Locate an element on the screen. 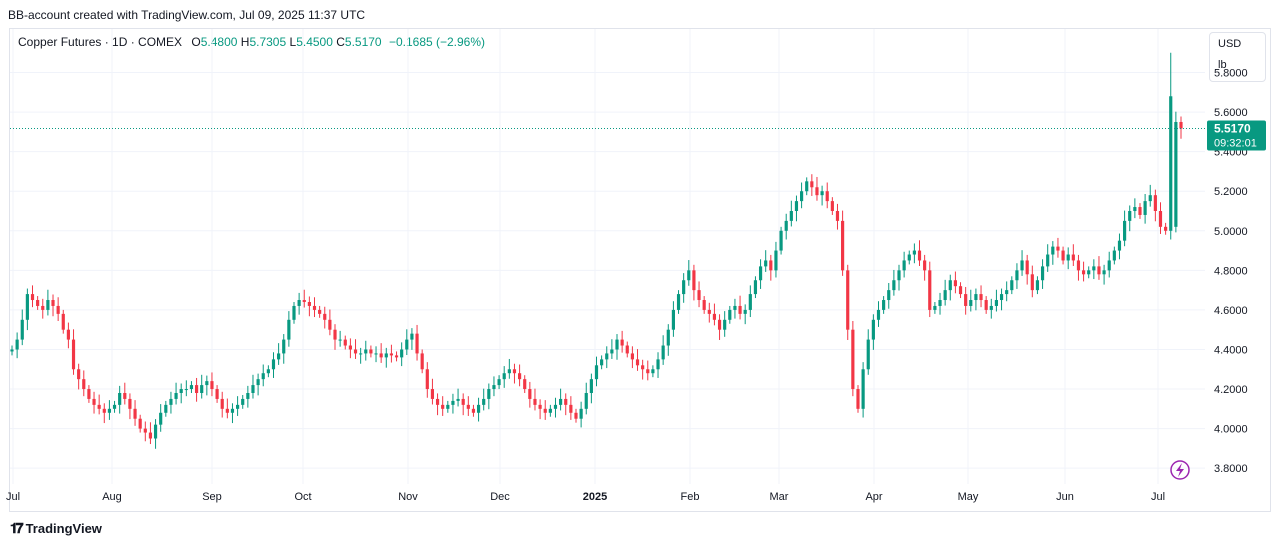 This screenshot has height=546, width=1281. tradingview-logo-icon: 𝟏𝟕 is located at coordinates (17, 528).